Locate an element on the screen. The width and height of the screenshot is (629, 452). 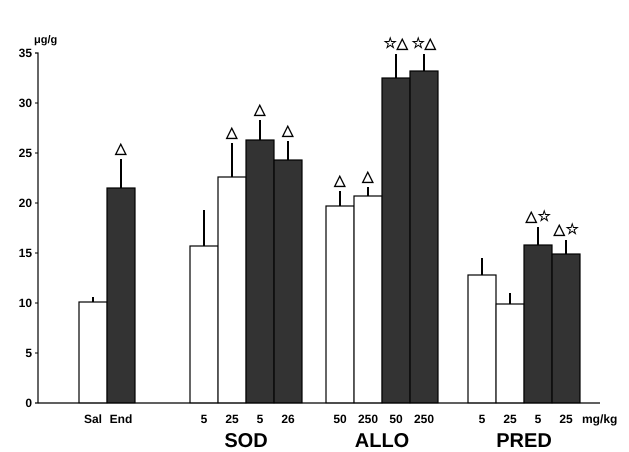
x-tick-label: Sal is located at coordinates (93, 419).